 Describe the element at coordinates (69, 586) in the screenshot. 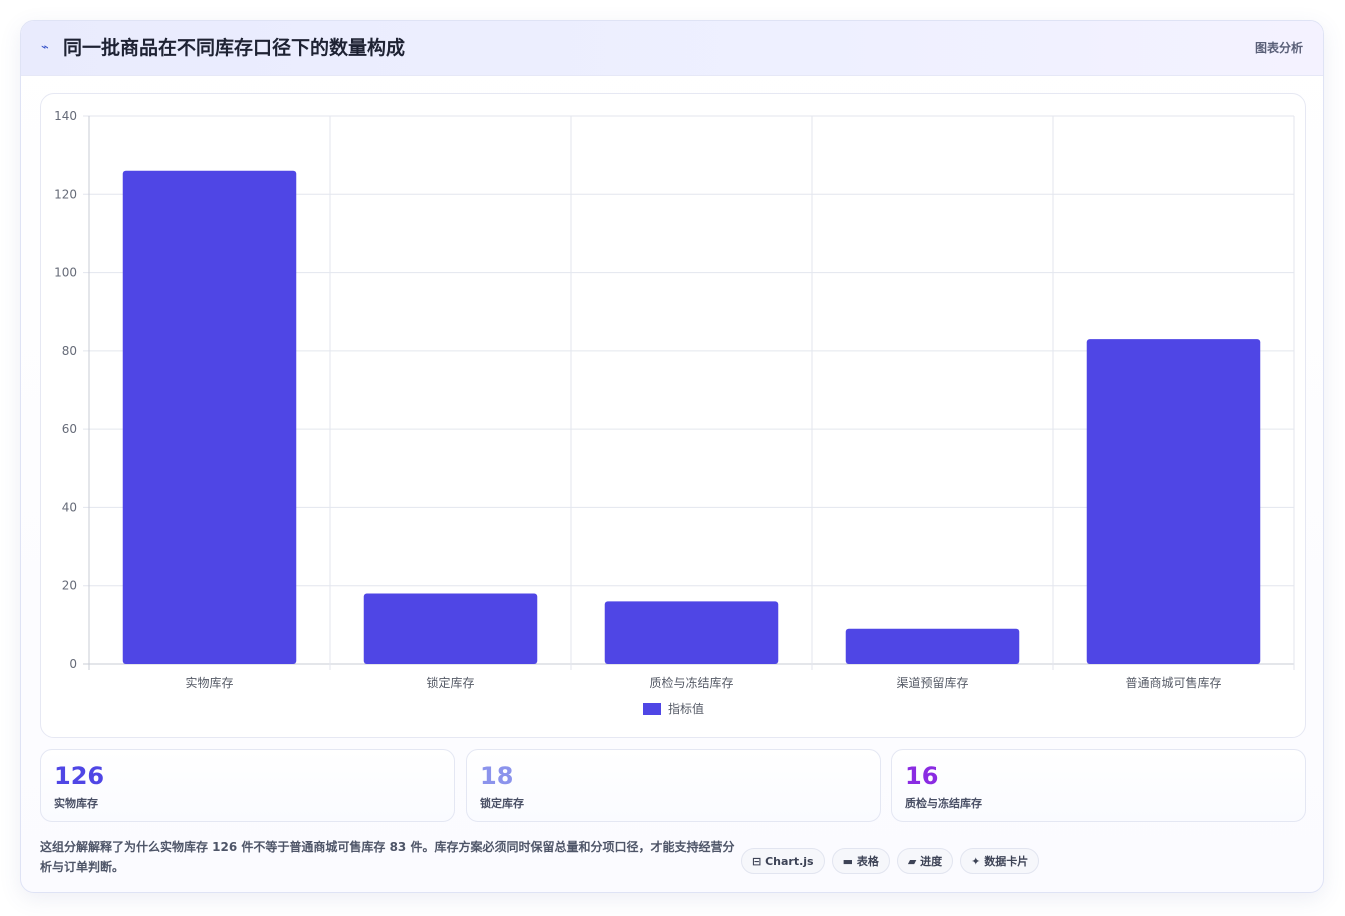

I see `y-tick-label: 20` at that location.